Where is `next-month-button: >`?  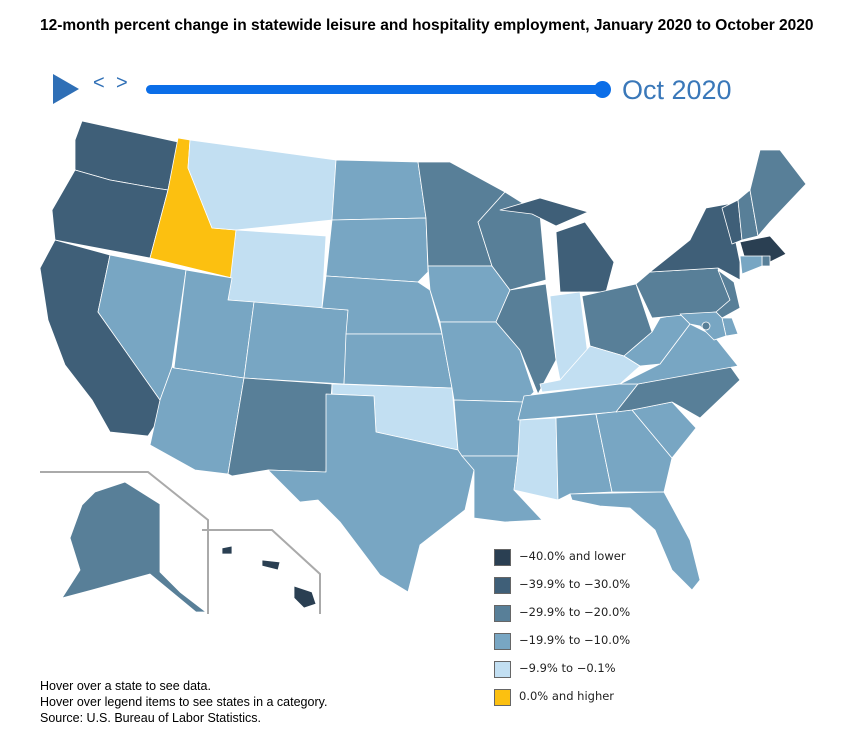 next-month-button: > is located at coordinates (122, 83).